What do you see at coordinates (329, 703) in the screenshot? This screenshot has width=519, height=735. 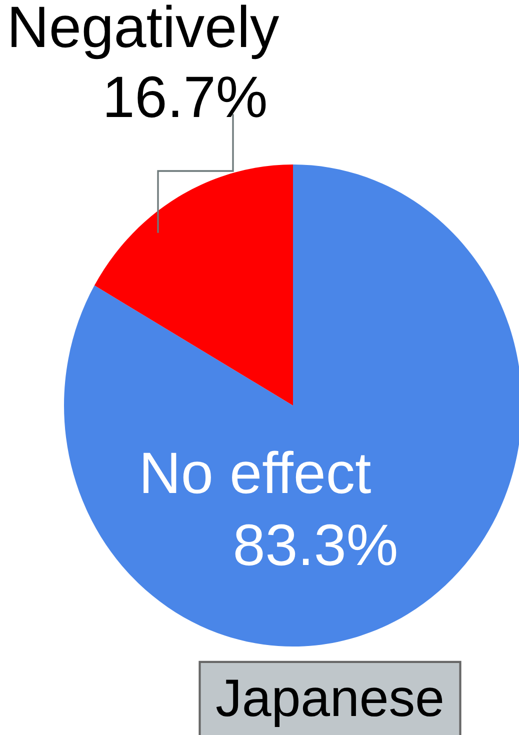 I see `text: Japanese` at bounding box center [329, 703].